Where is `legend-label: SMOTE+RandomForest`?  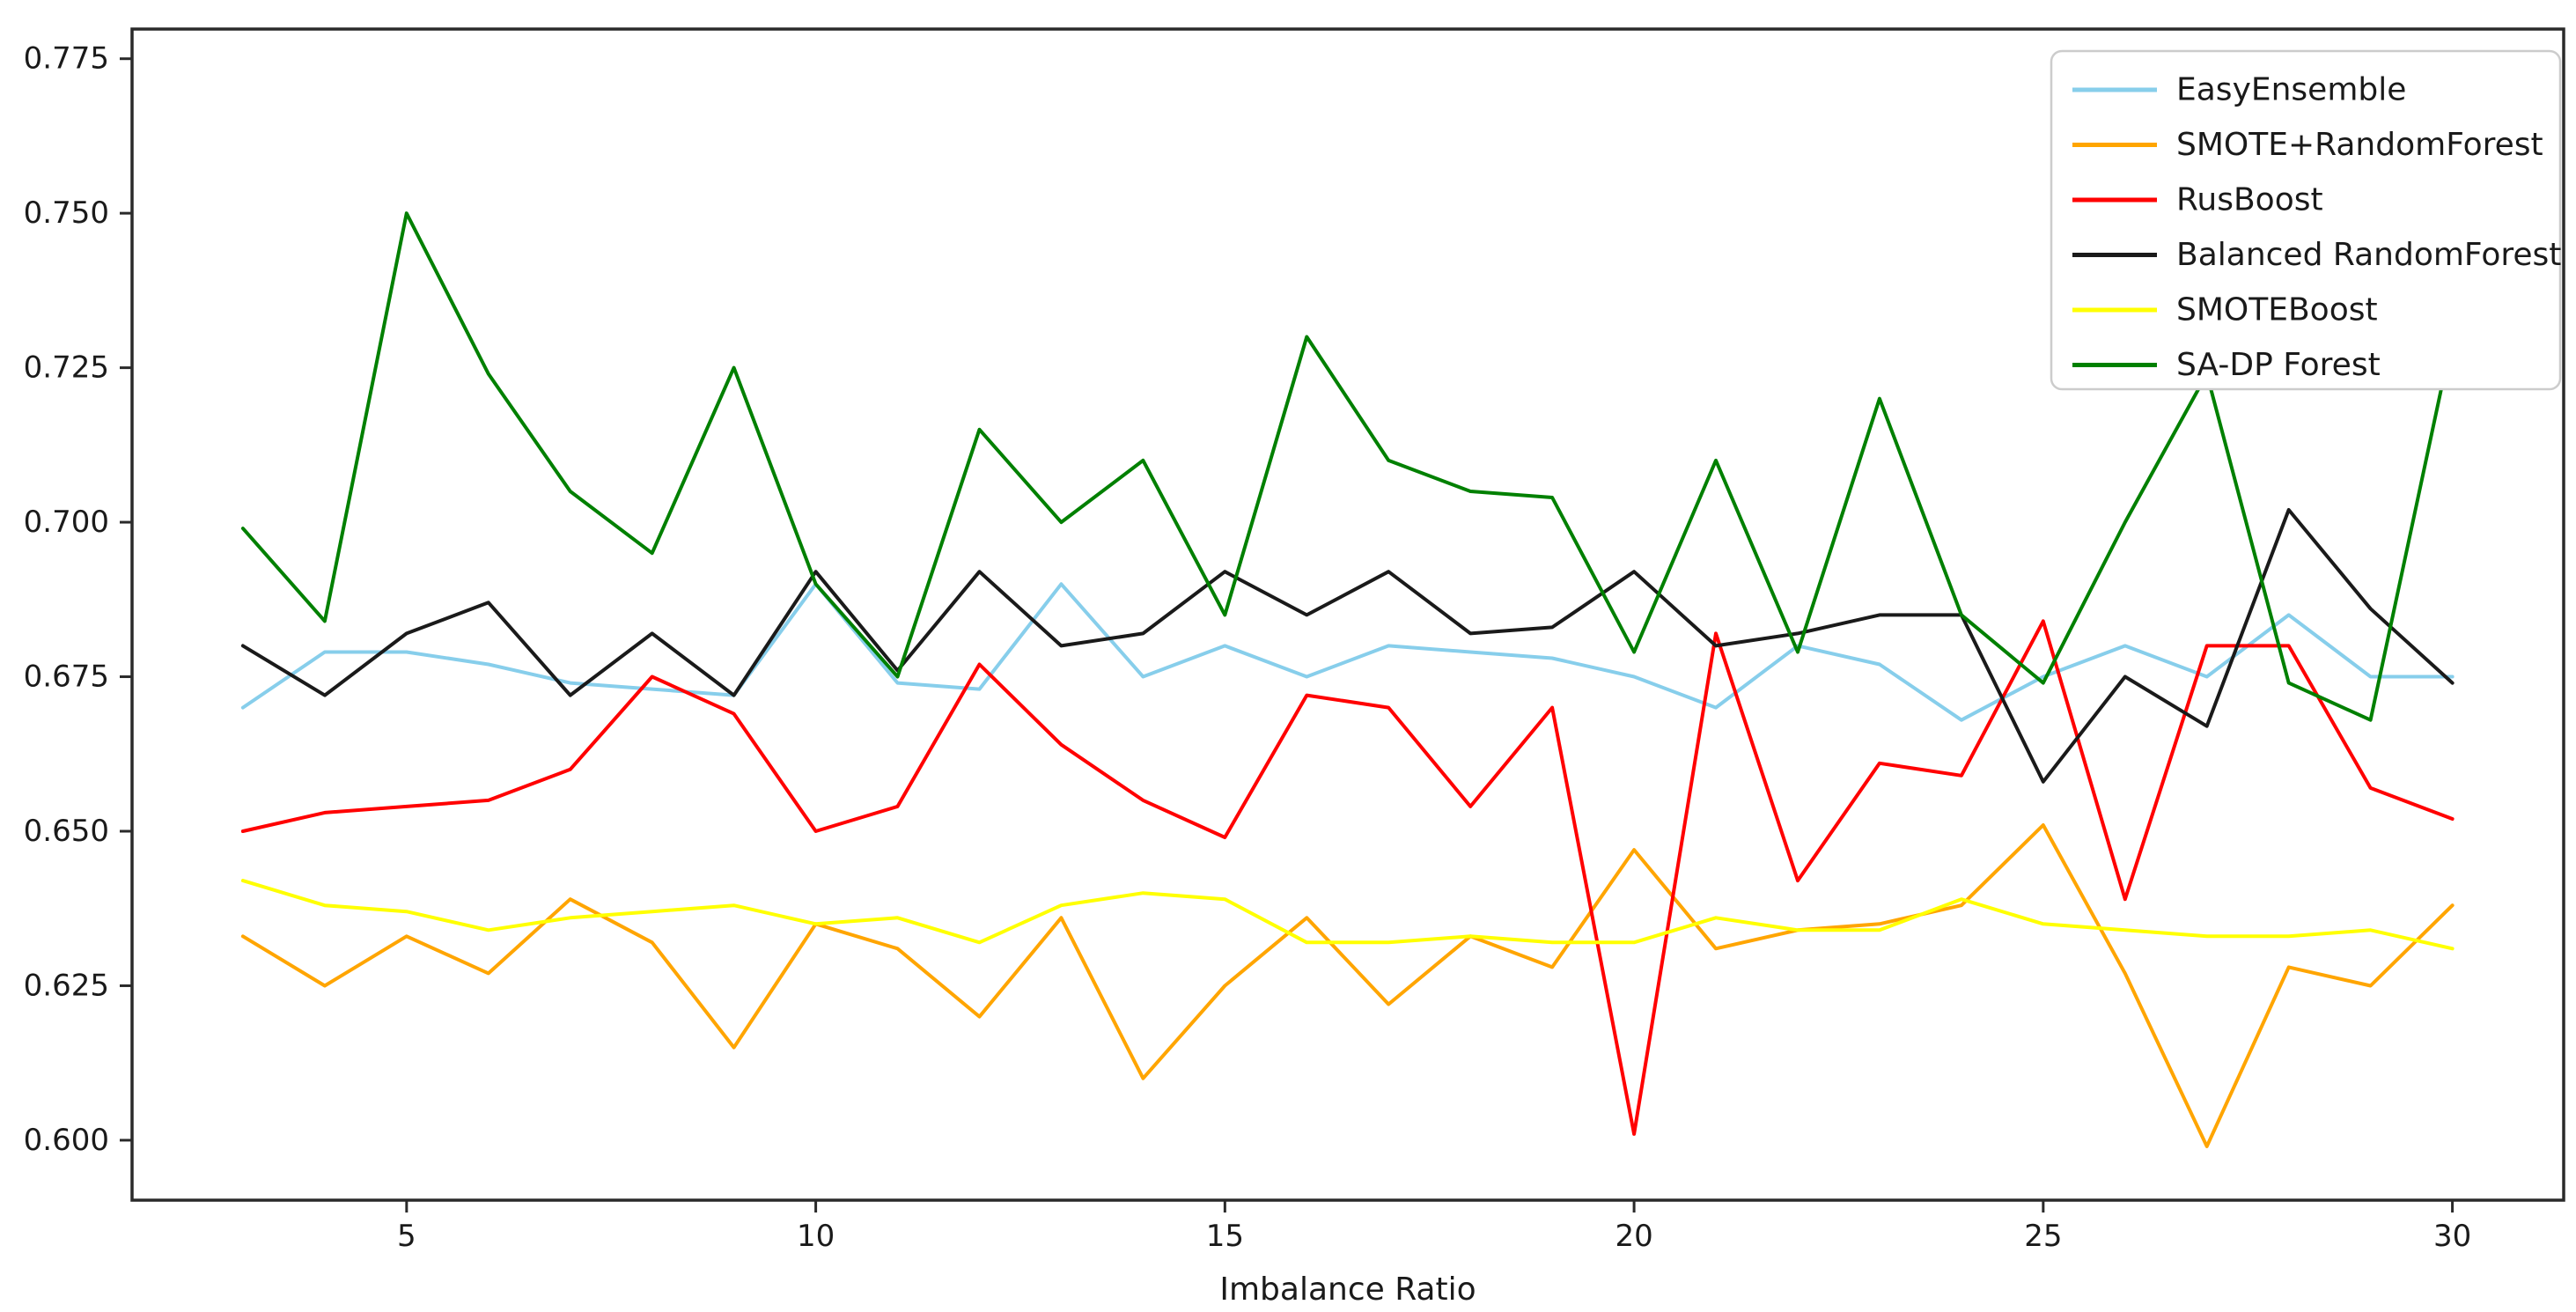 legend-label: SMOTE+RandomForest is located at coordinates (2360, 145).